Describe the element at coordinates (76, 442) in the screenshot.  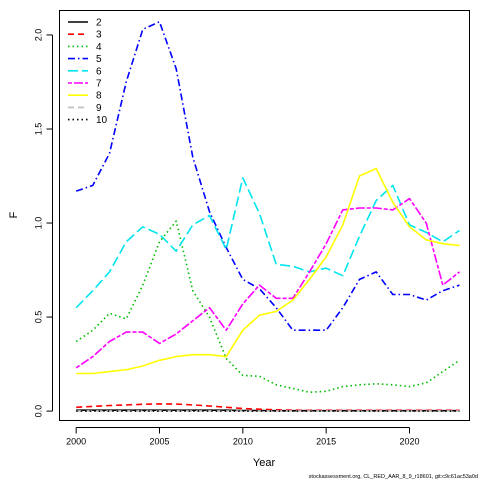
I see `x-tick-label: 2000` at that location.